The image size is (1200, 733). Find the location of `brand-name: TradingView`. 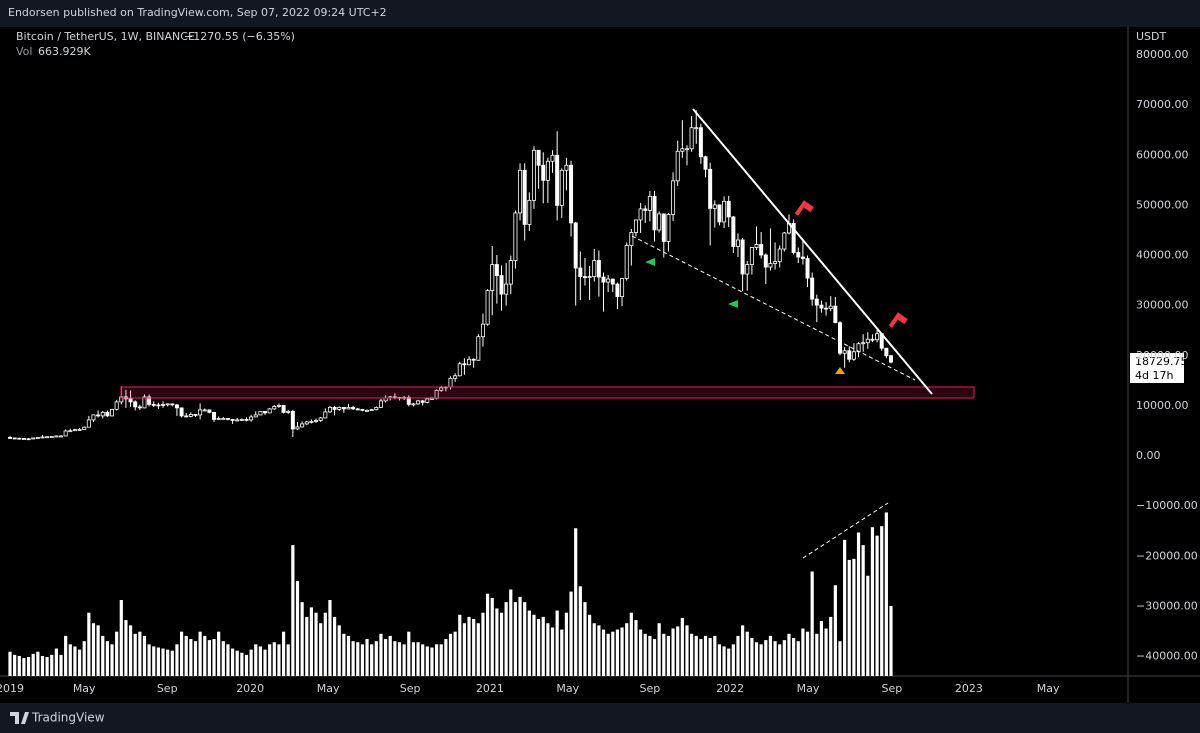

brand-name: TradingView is located at coordinates (68, 718).